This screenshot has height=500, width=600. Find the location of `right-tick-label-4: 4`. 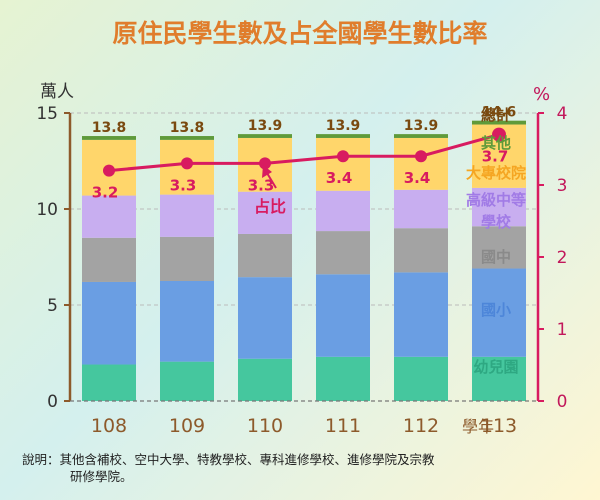

right-tick-label-4: 4 is located at coordinates (562, 114).